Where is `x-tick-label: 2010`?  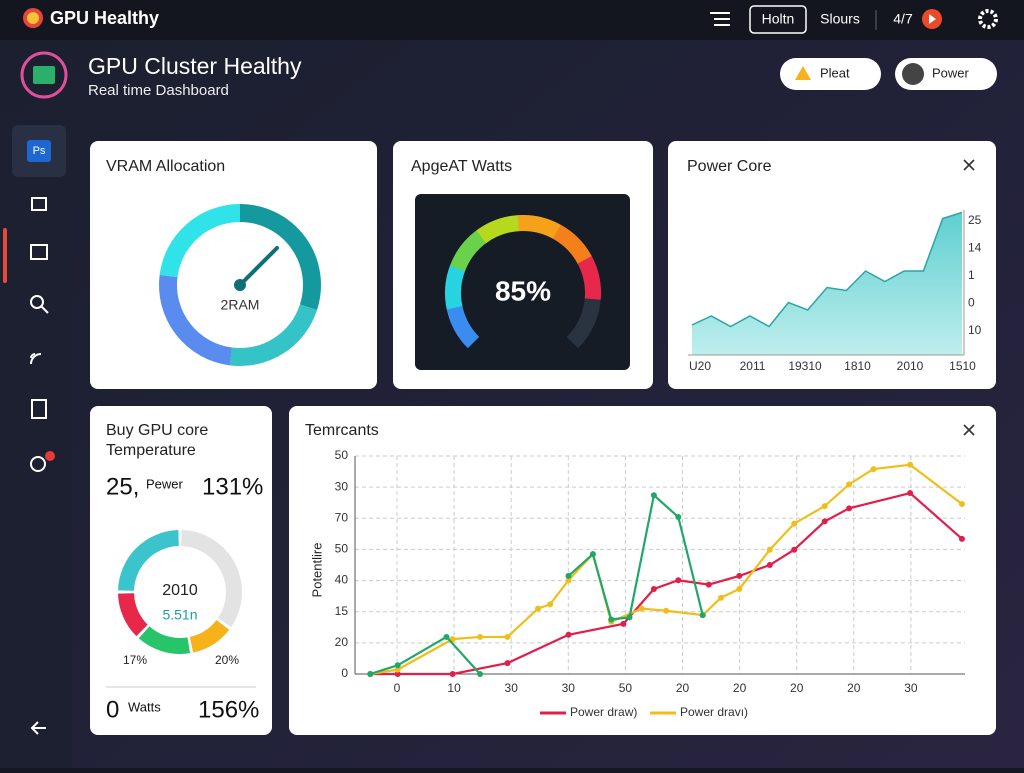 x-tick-label: 2010 is located at coordinates (910, 366).